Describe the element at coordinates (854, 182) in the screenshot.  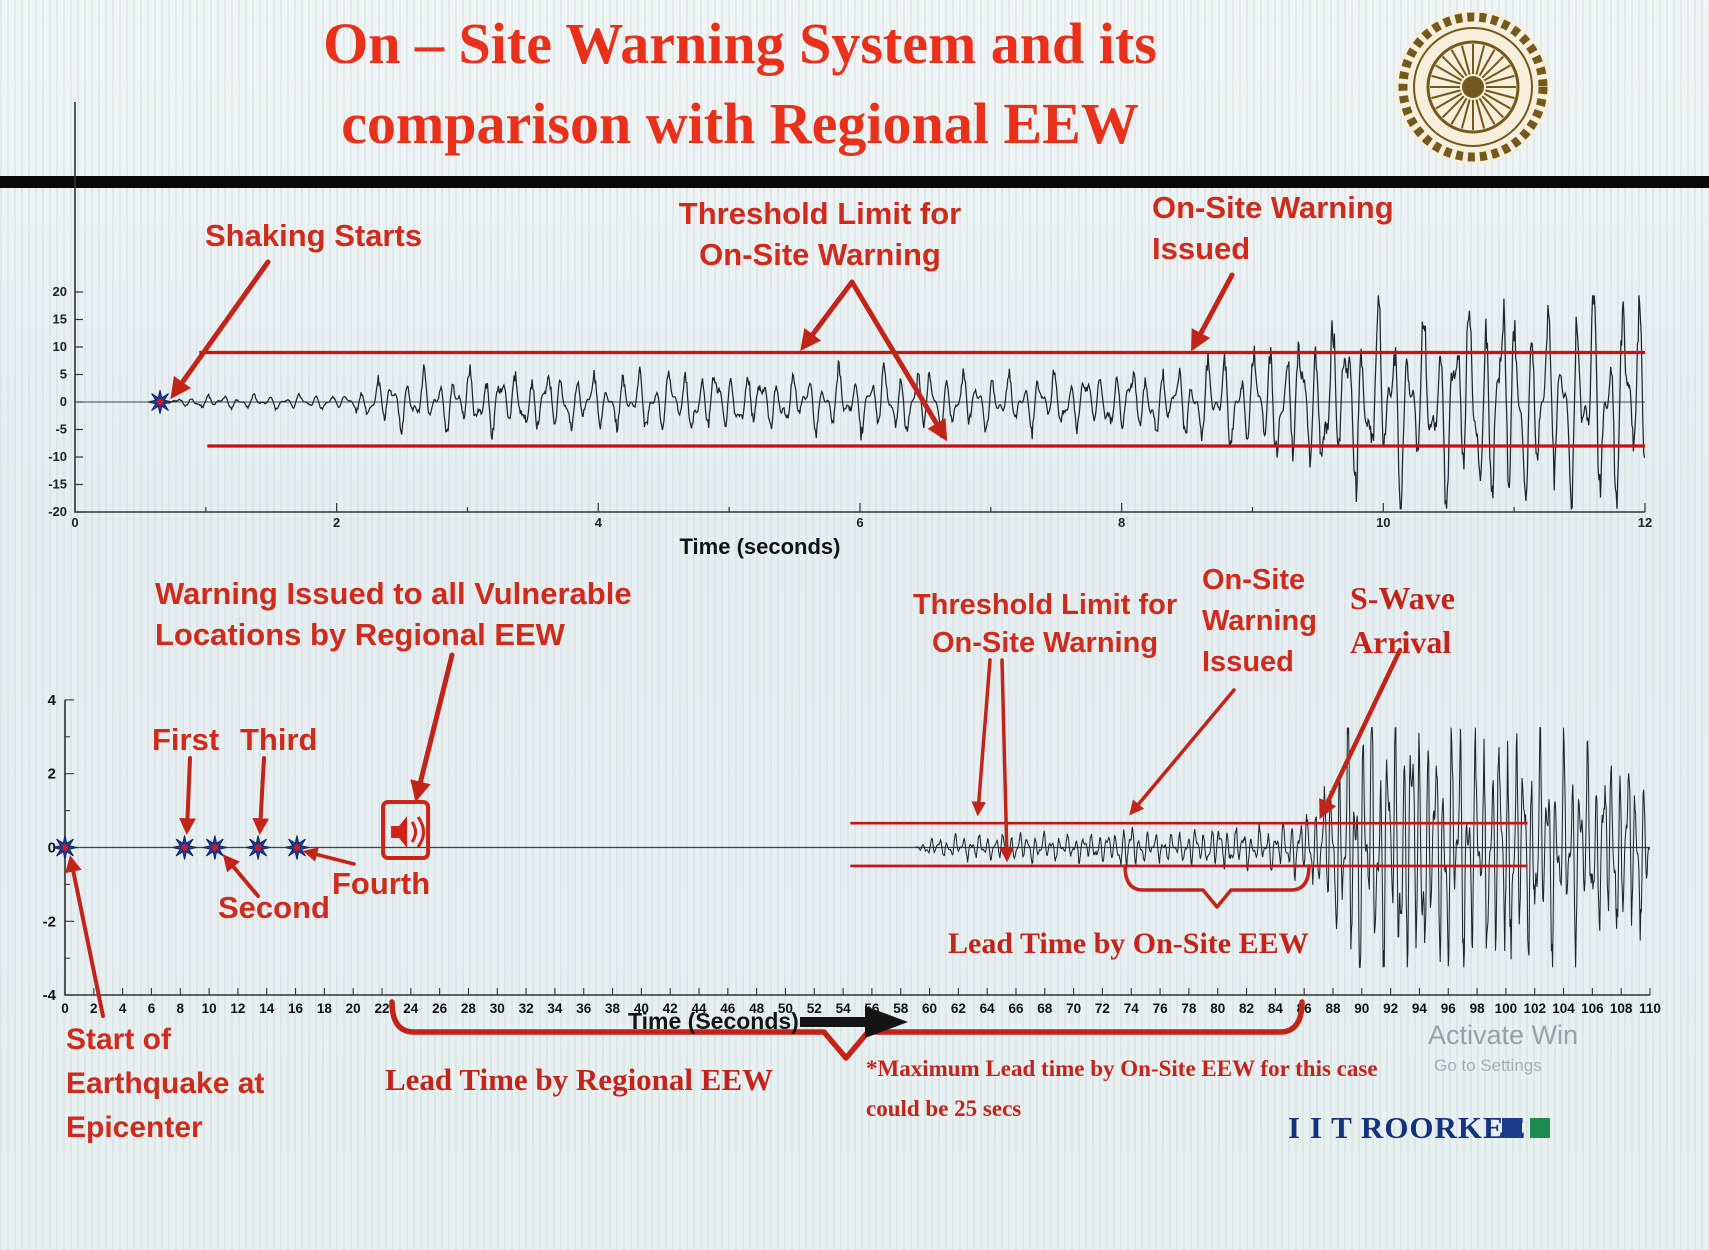
I see `title-divider-bar` at that location.